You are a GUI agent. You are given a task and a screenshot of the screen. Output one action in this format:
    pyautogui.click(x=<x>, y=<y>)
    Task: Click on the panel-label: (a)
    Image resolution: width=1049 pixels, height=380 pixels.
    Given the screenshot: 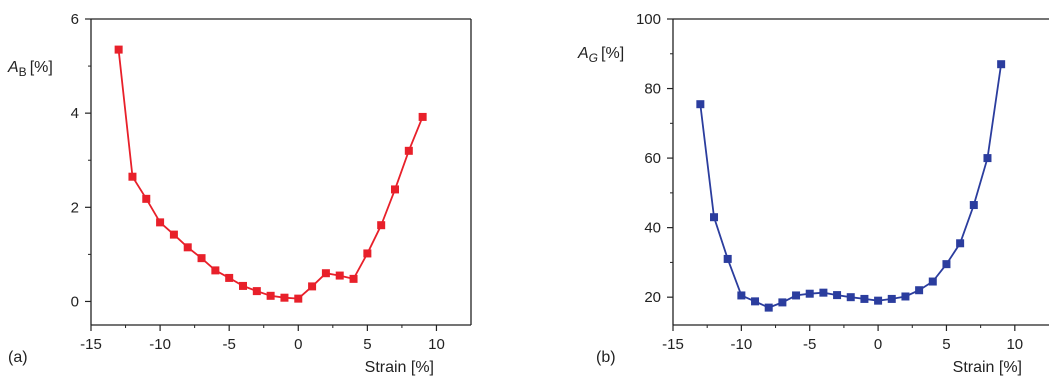 What is the action you would take?
    pyautogui.click(x=18, y=357)
    